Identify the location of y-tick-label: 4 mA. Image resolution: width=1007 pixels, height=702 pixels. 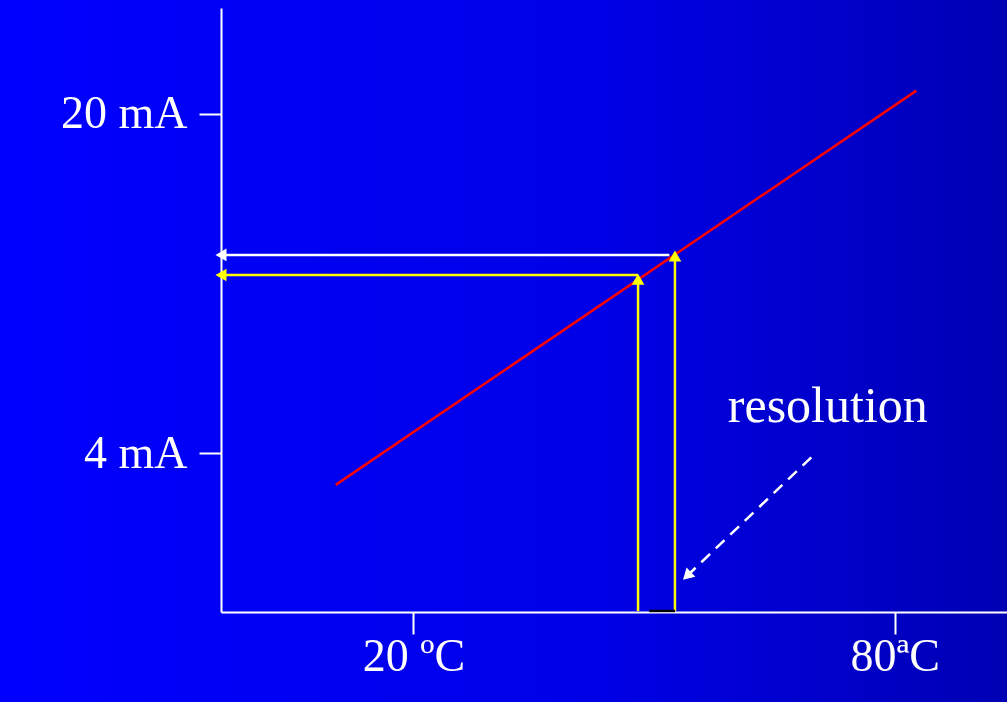
(136, 452).